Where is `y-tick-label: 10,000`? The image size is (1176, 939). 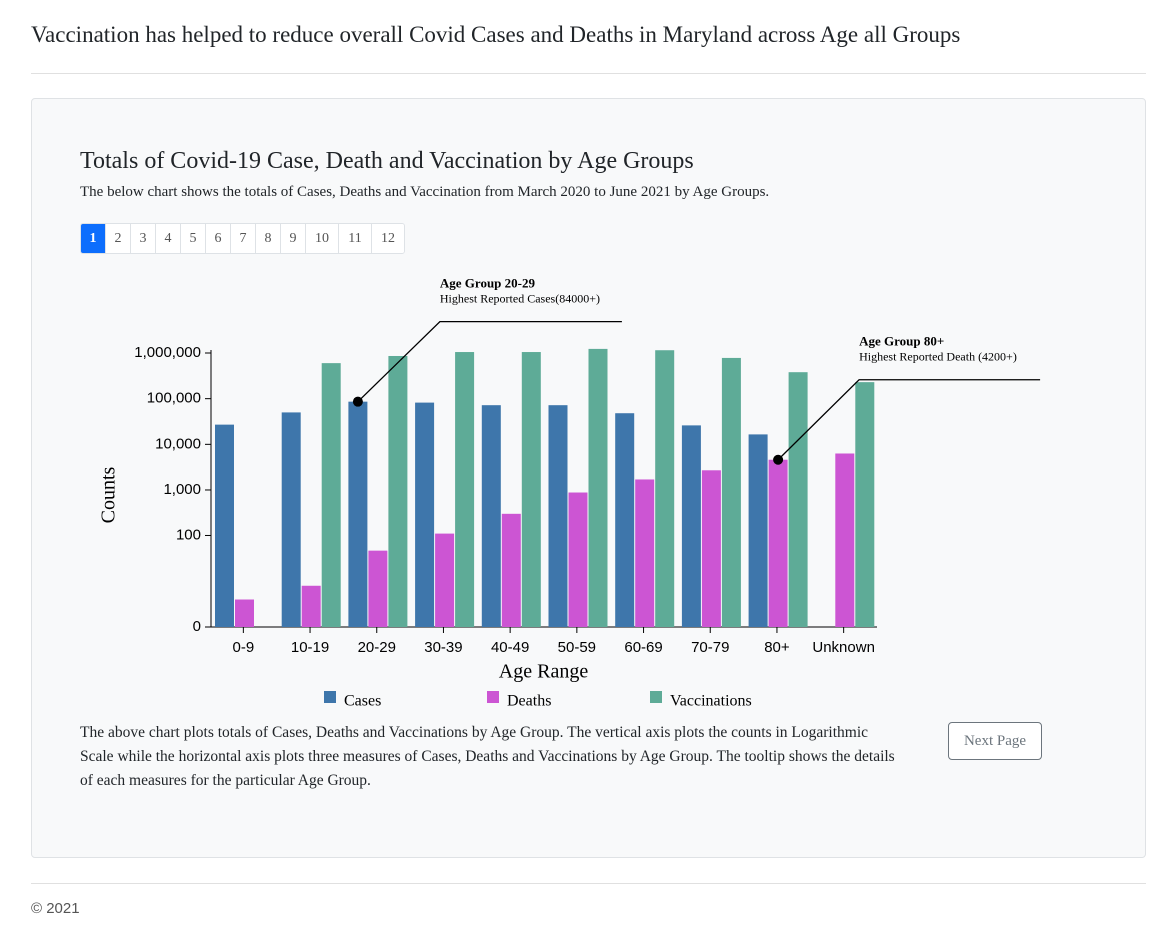
y-tick-label: 10,000 is located at coordinates (178, 443).